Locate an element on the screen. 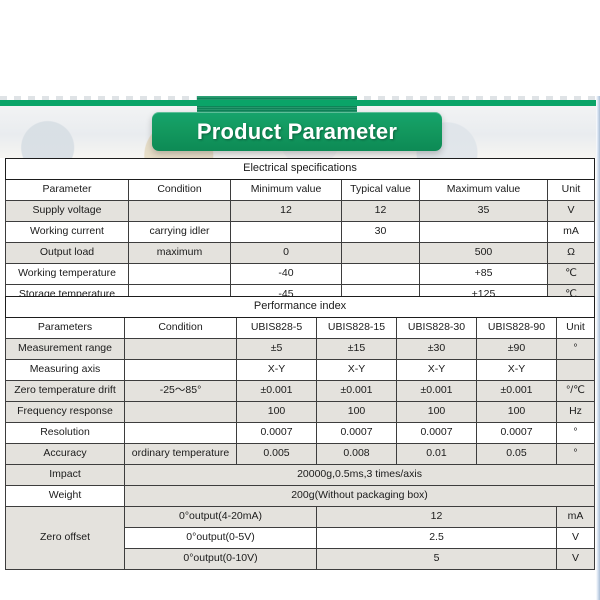  cell-ubis828-5: ±5 is located at coordinates (276, 349).